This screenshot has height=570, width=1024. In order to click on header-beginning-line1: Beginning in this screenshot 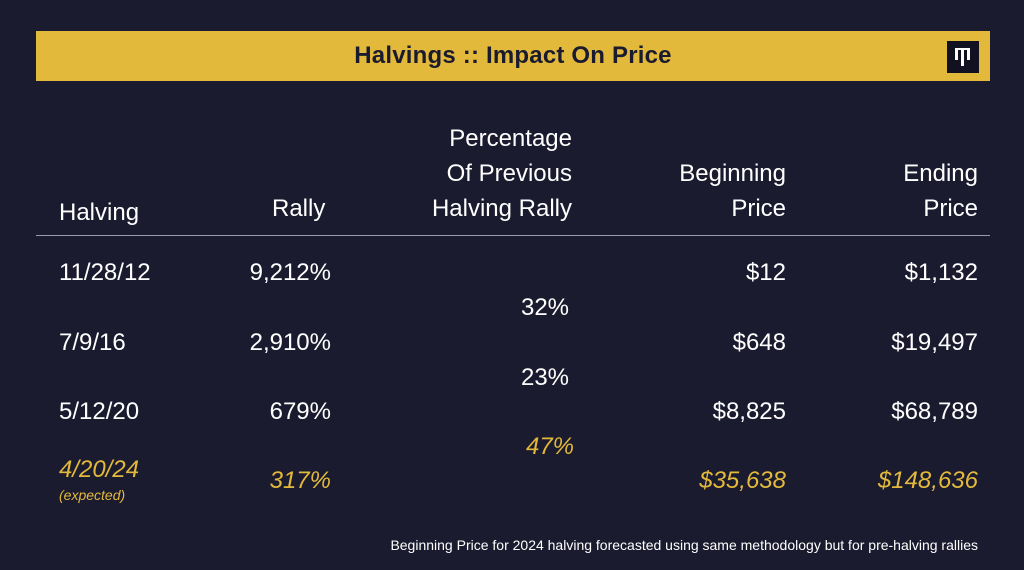, I will do `click(732, 173)`.